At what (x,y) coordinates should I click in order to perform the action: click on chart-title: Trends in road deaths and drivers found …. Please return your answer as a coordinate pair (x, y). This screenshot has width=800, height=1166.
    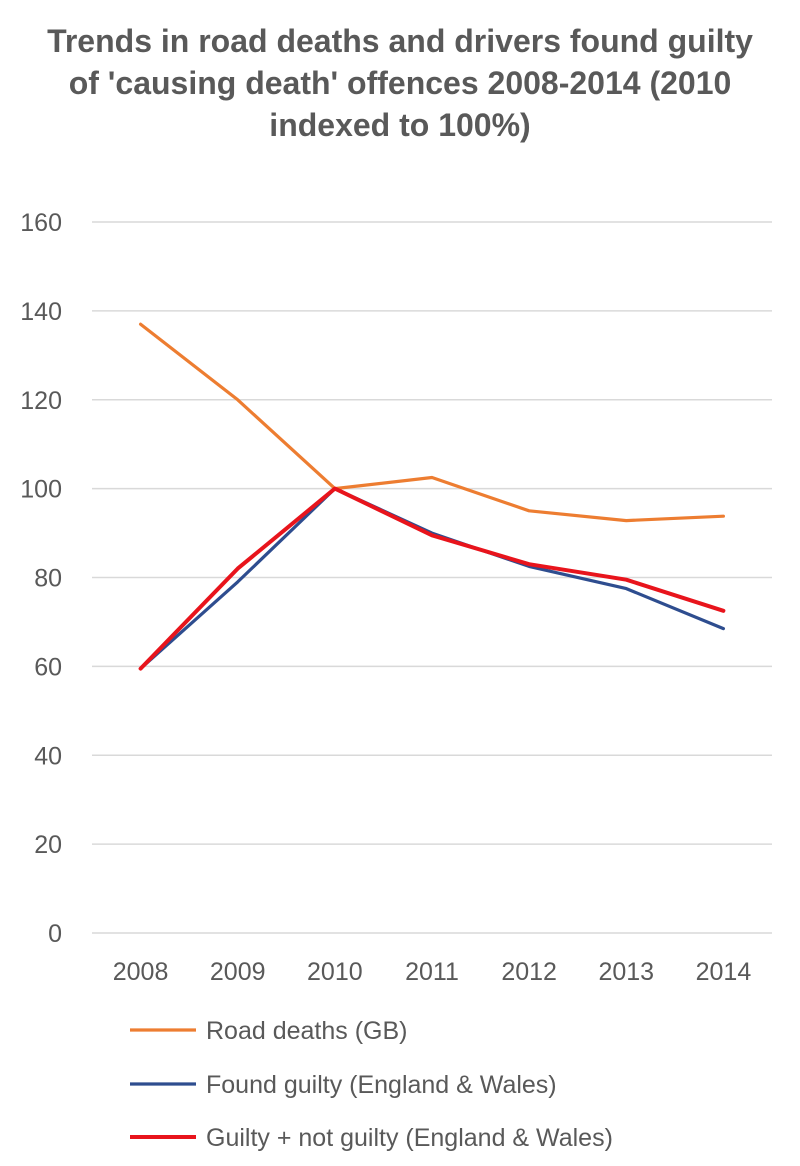
    Looking at the image, I should click on (400, 83).